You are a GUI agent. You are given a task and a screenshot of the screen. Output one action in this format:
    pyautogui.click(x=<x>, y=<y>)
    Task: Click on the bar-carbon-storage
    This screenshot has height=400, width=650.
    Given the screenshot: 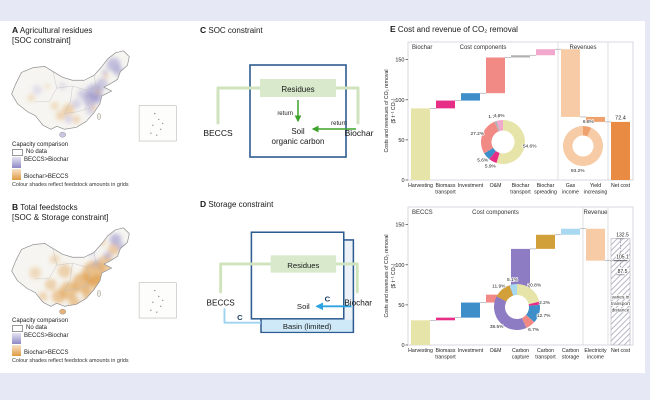 What is the action you would take?
    pyautogui.click(x=570, y=231)
    